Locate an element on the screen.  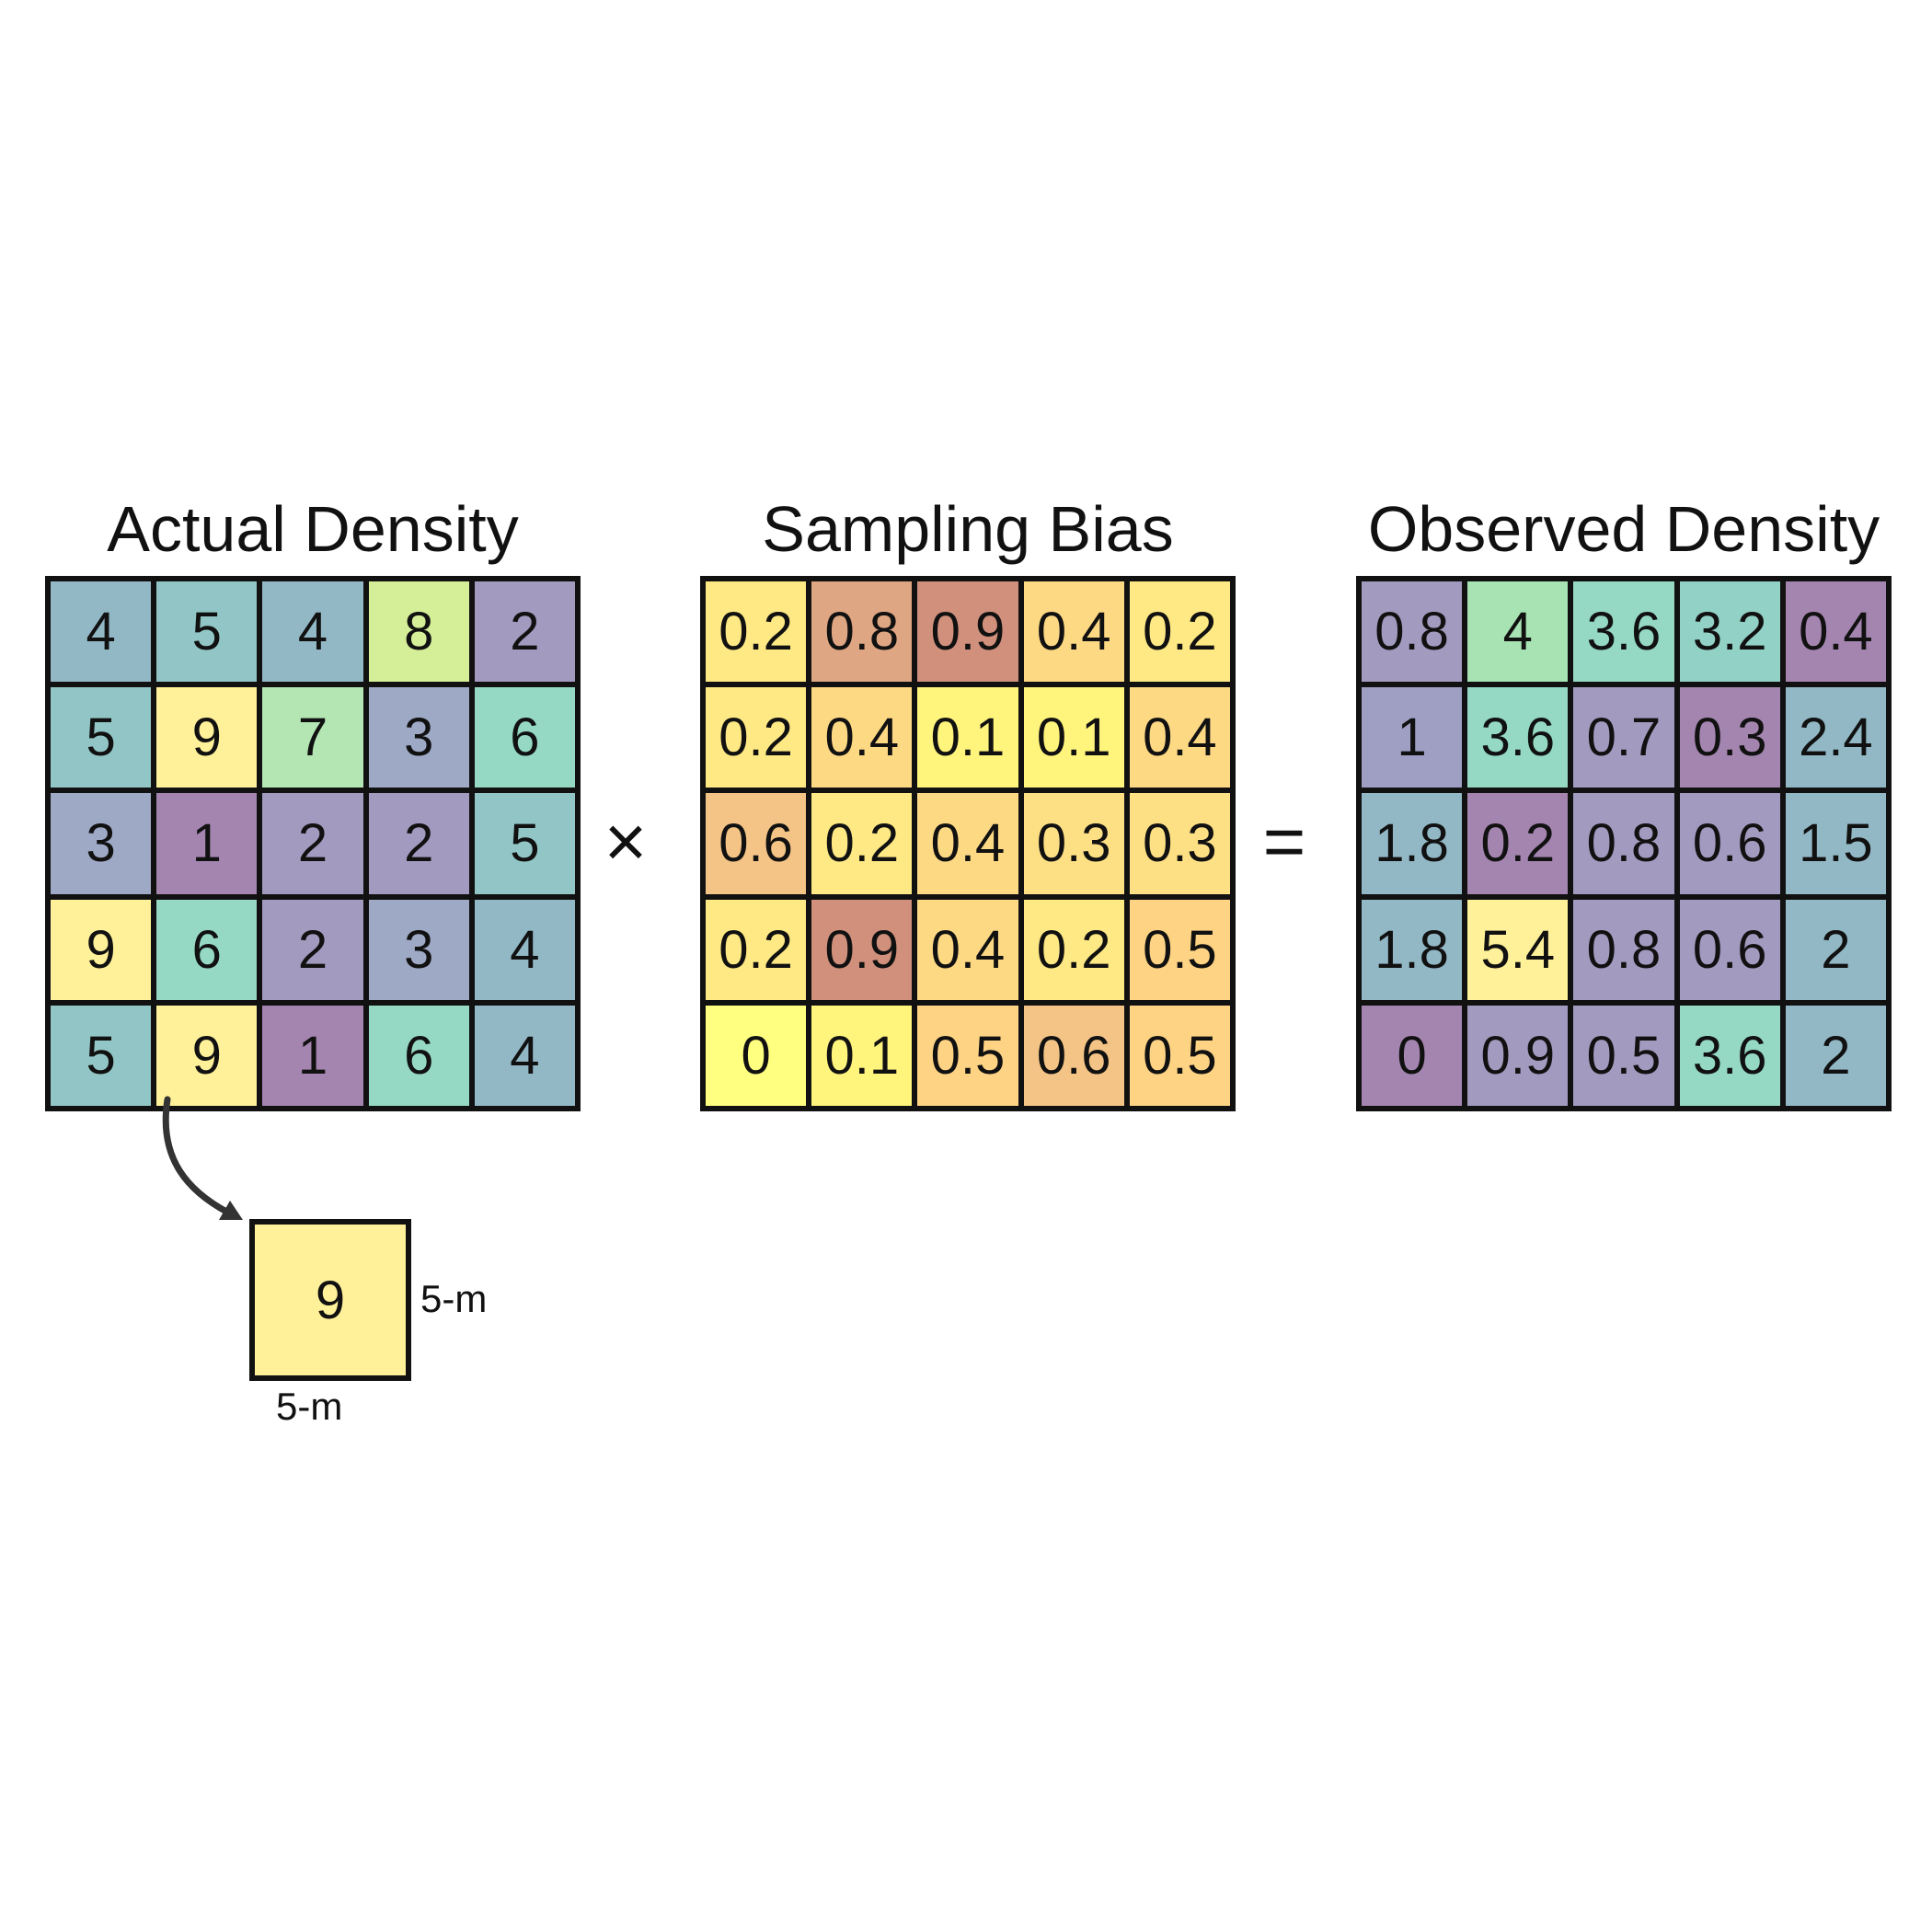
observed-density-cell: 0.7 is located at coordinates (1623, 737).